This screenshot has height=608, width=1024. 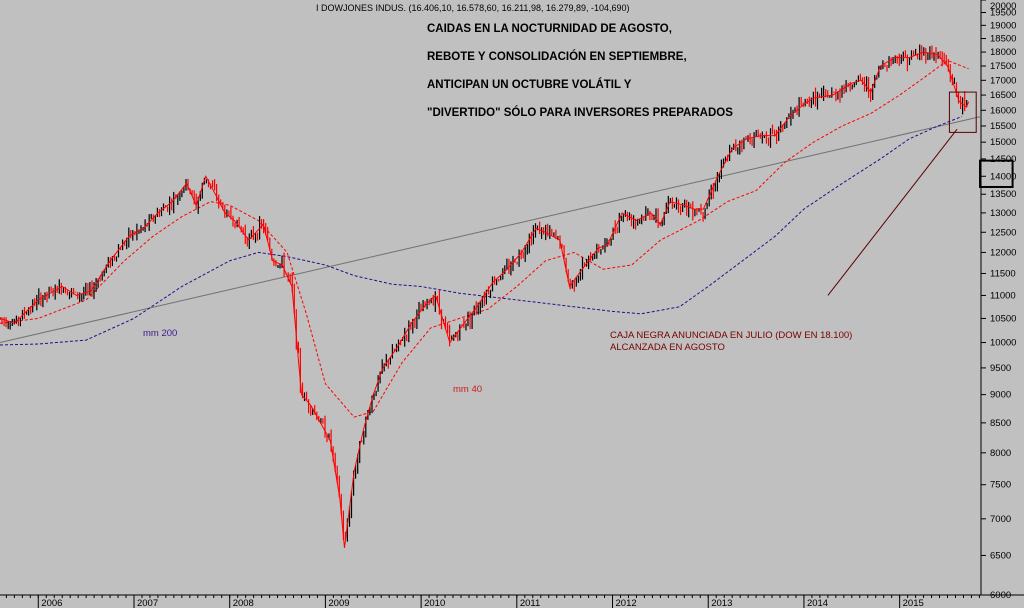 I want to click on headline-line: CAIDAS EN LA NOCTURNIDAD DE AGOSTO,, so click(x=549, y=29).